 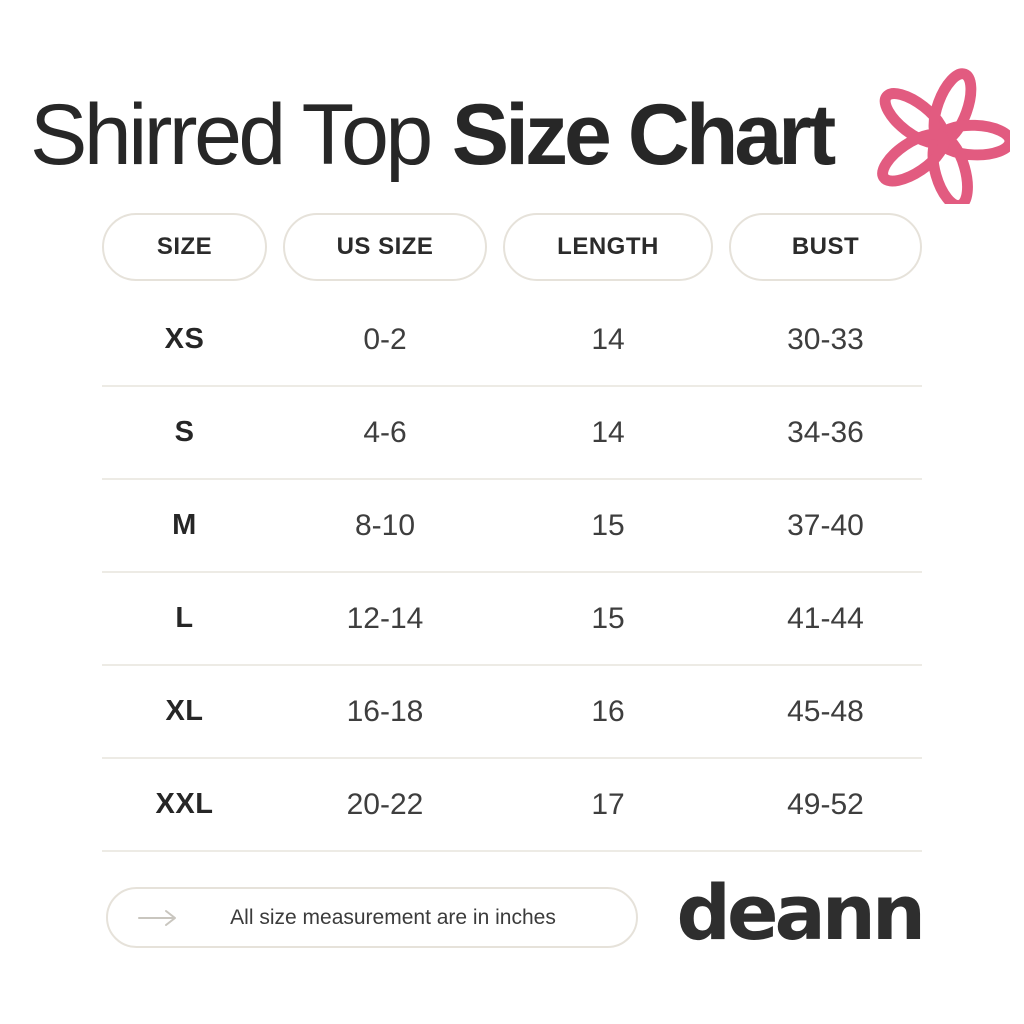 I want to click on title-row: Shirred Top Size Chart, so click(x=520, y=136).